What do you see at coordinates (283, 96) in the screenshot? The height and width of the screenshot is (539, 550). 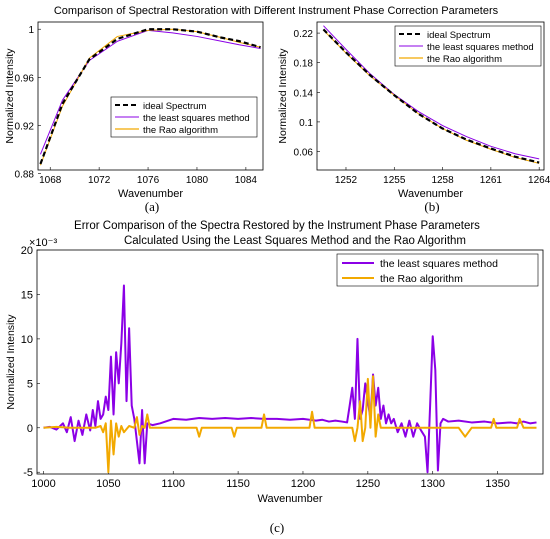 I see `panel-b-ylabel: Normalized Intensity` at bounding box center [283, 96].